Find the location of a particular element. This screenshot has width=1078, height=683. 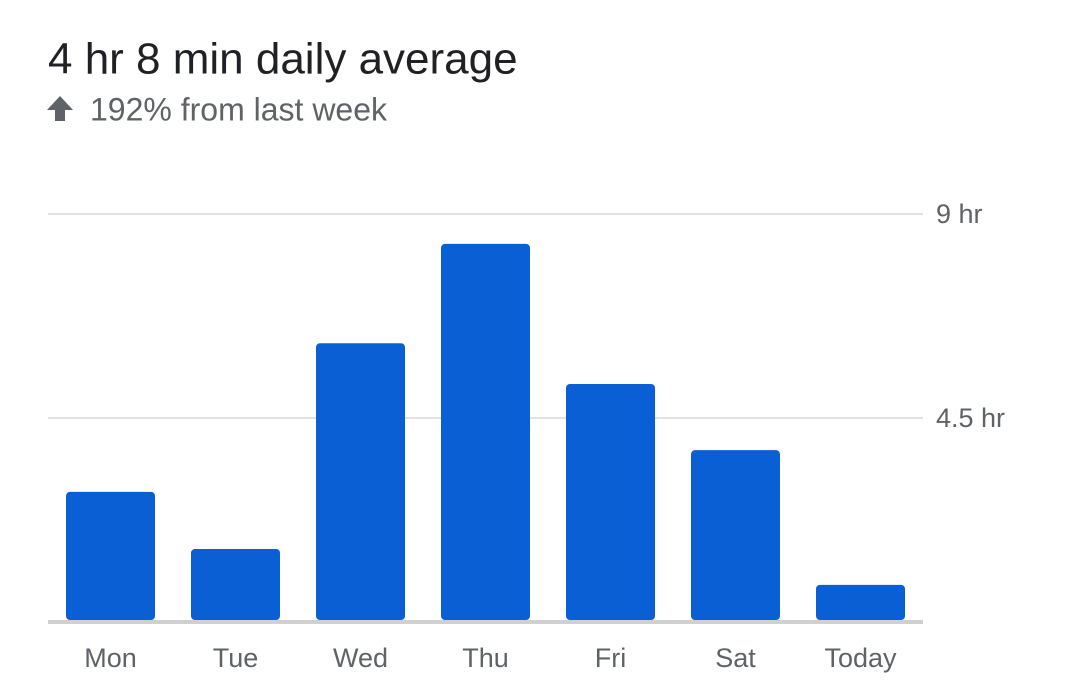

x-tick-label: Tue is located at coordinates (236, 658).